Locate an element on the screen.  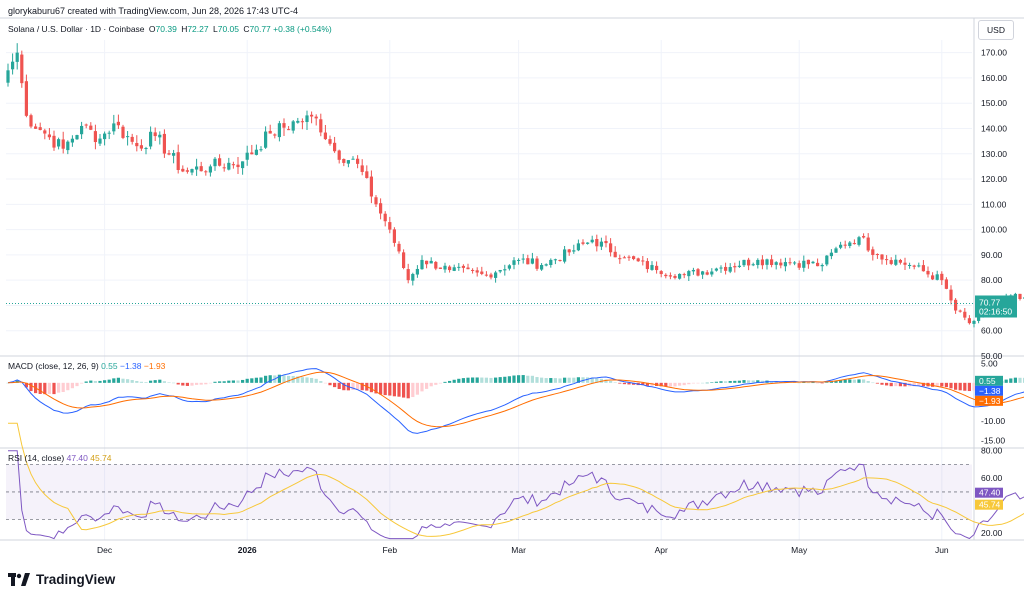
symbol-title: Solana / U.S. Dollar · 1D · Coinbase is located at coordinates (76, 29).